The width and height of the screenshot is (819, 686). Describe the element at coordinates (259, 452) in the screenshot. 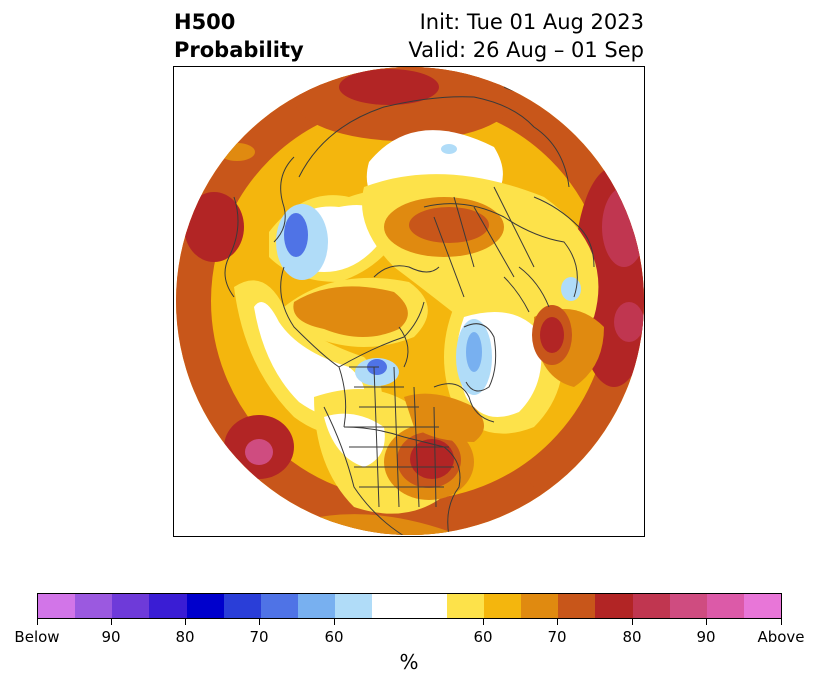

I see `above-90-region` at that location.